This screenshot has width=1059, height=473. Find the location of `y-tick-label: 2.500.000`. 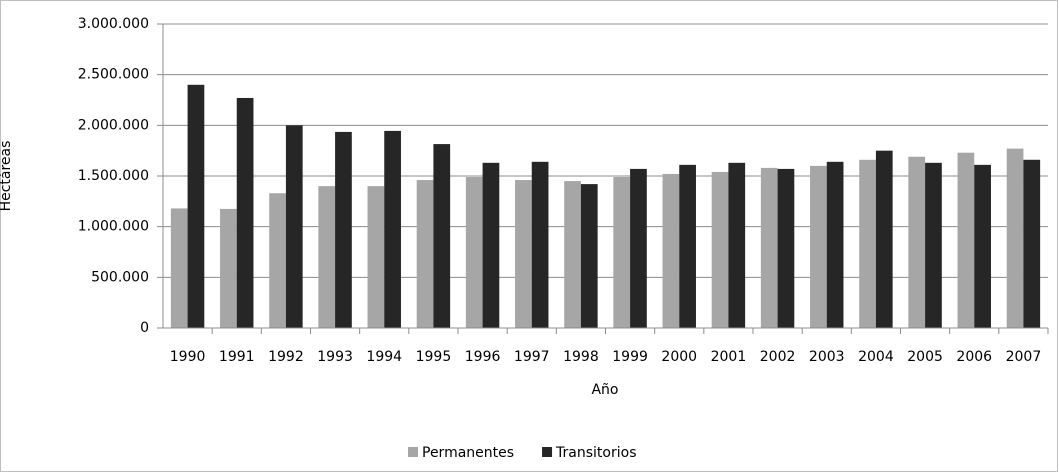

y-tick-label: 2.500.000 is located at coordinates (113, 75).